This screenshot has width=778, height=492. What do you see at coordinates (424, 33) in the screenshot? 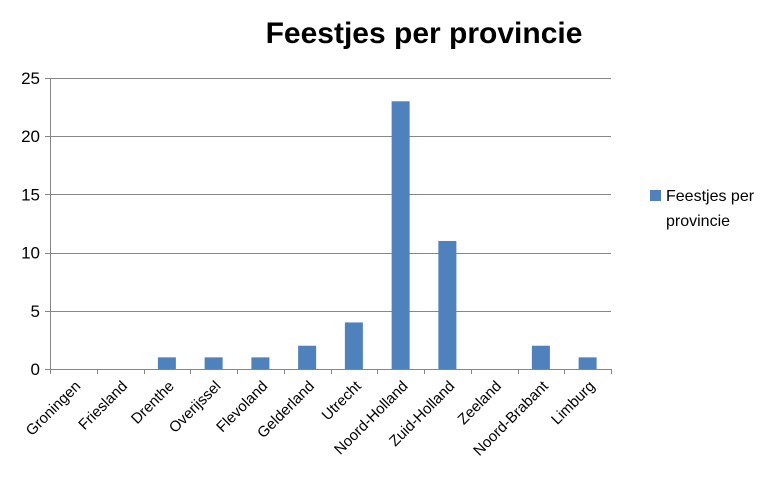
I see `chart-title: Feestjes per provincie` at bounding box center [424, 33].